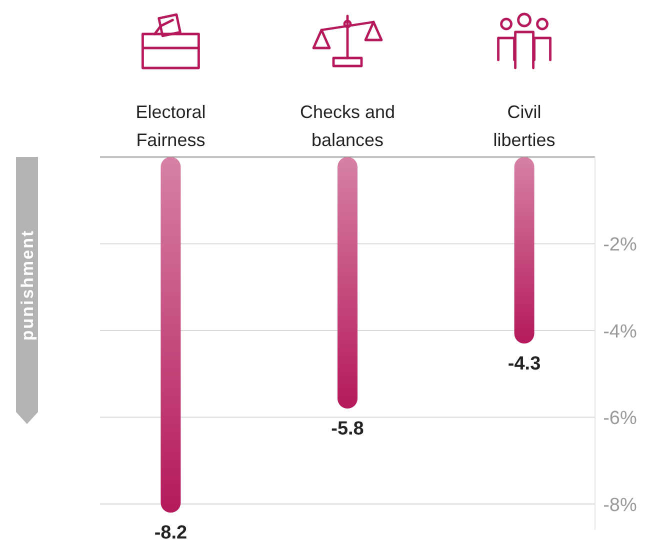 The height and width of the screenshot is (545, 645). I want to click on data-label: -8.2, so click(171, 533).